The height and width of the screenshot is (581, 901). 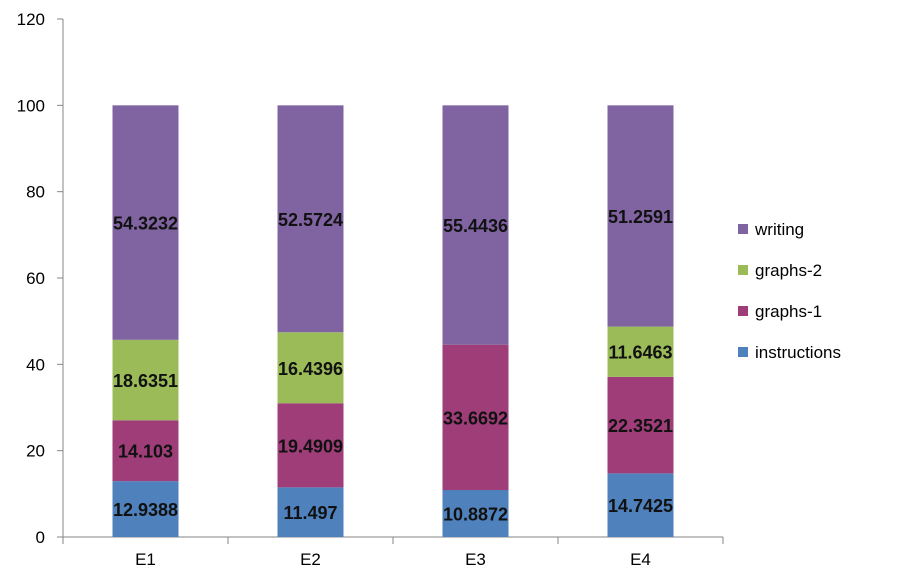 I want to click on bar-segment-instructions-e3, so click(x=475, y=513).